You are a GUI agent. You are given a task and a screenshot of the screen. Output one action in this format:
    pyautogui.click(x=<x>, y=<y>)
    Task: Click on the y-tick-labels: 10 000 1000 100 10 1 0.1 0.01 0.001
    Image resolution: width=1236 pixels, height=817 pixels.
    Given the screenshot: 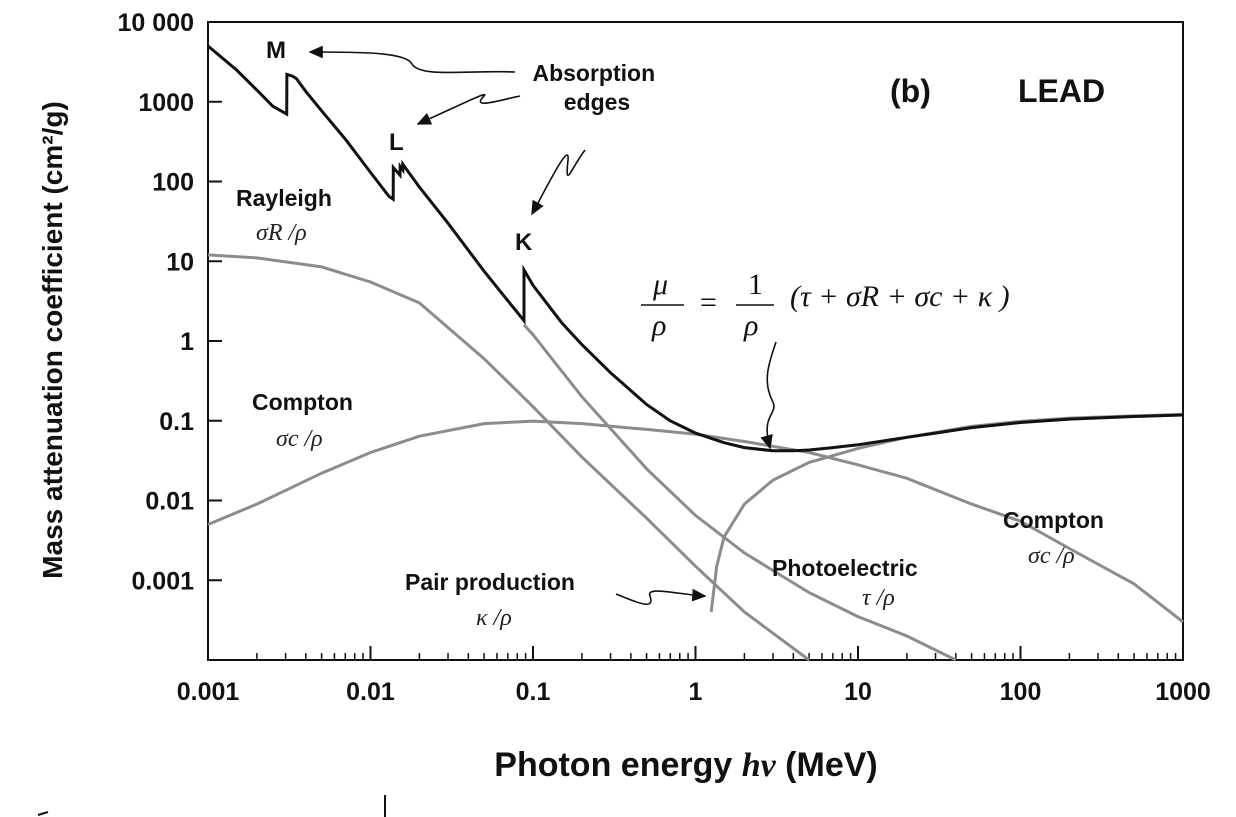 What is the action you would take?
    pyautogui.click(x=156, y=302)
    